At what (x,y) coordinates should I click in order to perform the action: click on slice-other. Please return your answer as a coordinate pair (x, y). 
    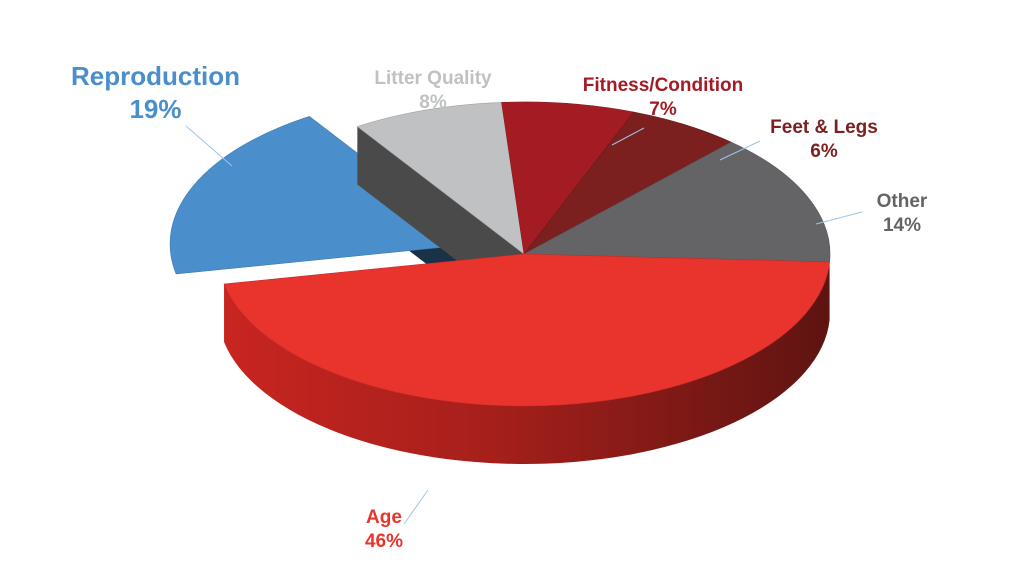
    Looking at the image, I should click on (676, 202).